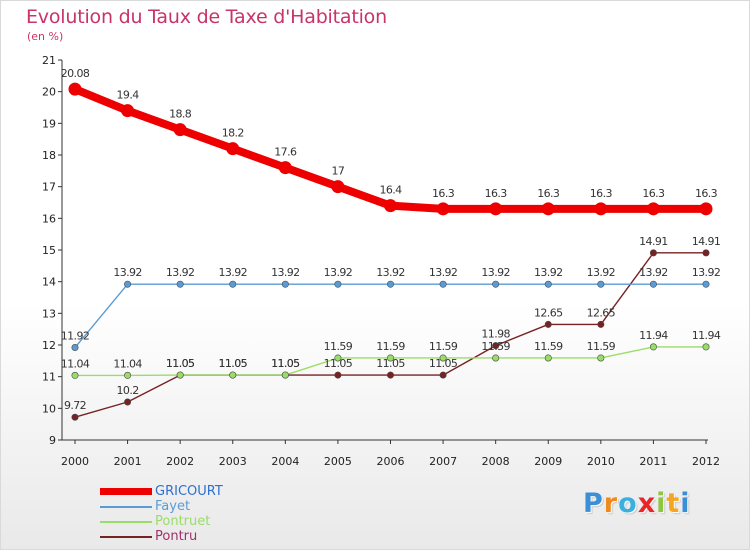 The width and height of the screenshot is (750, 550). I want to click on y-tick-label: 13, so click(49, 313).